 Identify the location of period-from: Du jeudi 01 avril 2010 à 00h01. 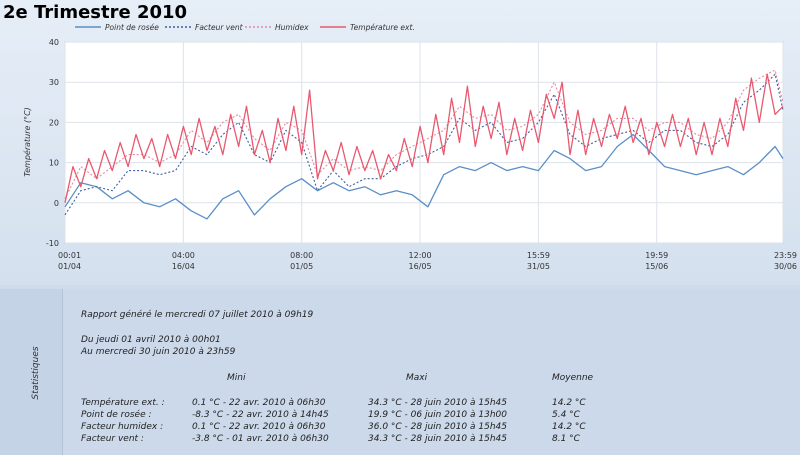
(151, 340).